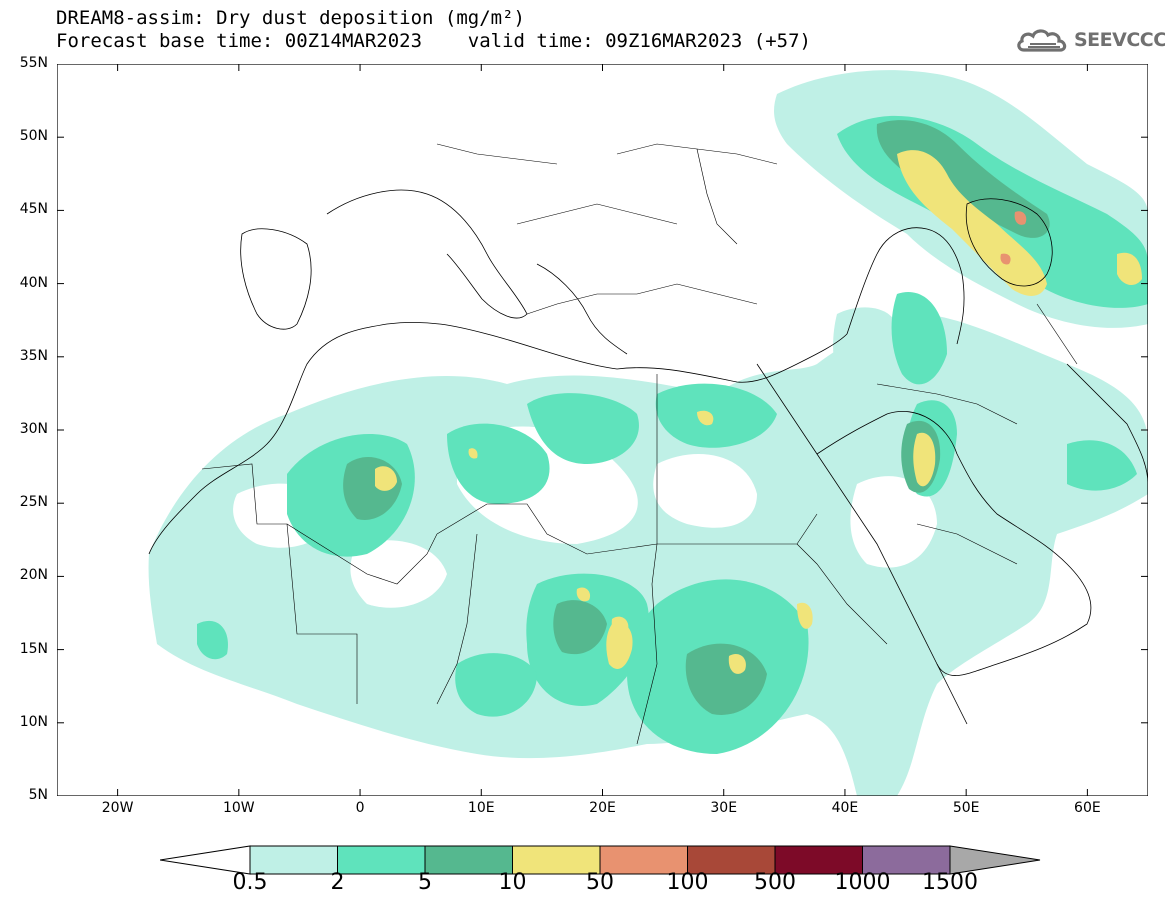  I want to click on colorbar-label: 100, so click(687, 882).